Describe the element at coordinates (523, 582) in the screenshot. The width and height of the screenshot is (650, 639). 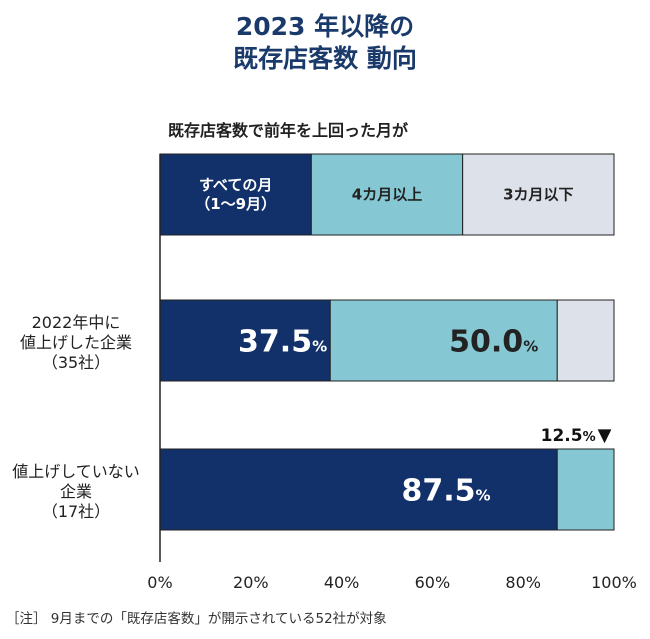
I see `x-tick-label-5: 80%` at that location.